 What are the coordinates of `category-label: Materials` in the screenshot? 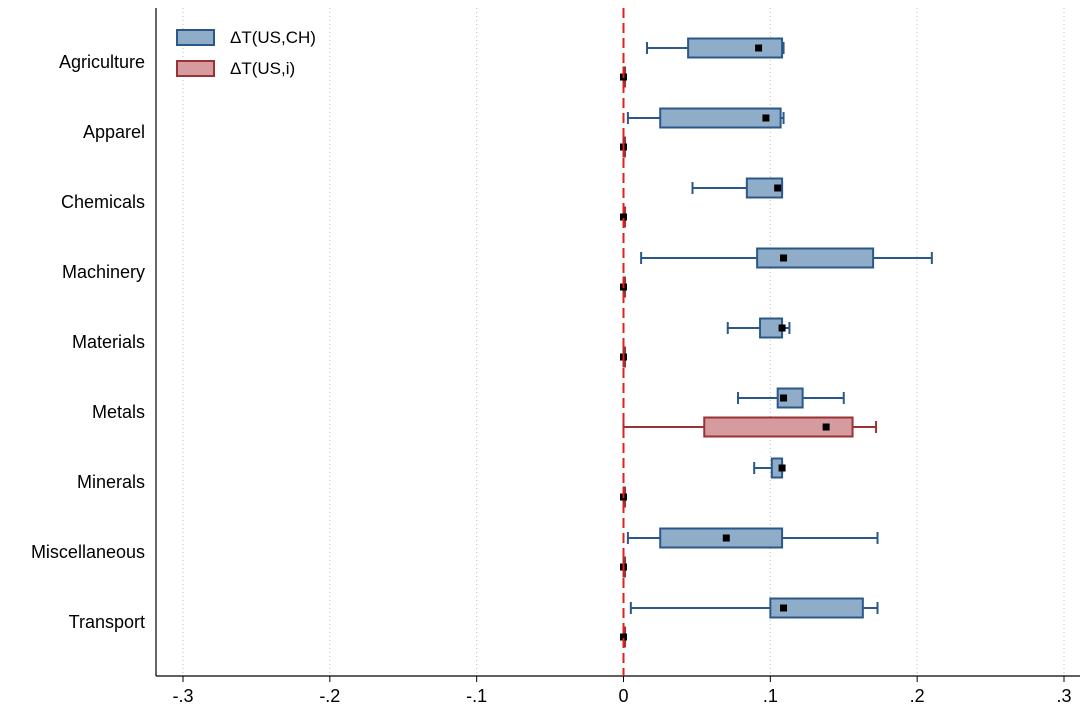 It's located at (108, 342).